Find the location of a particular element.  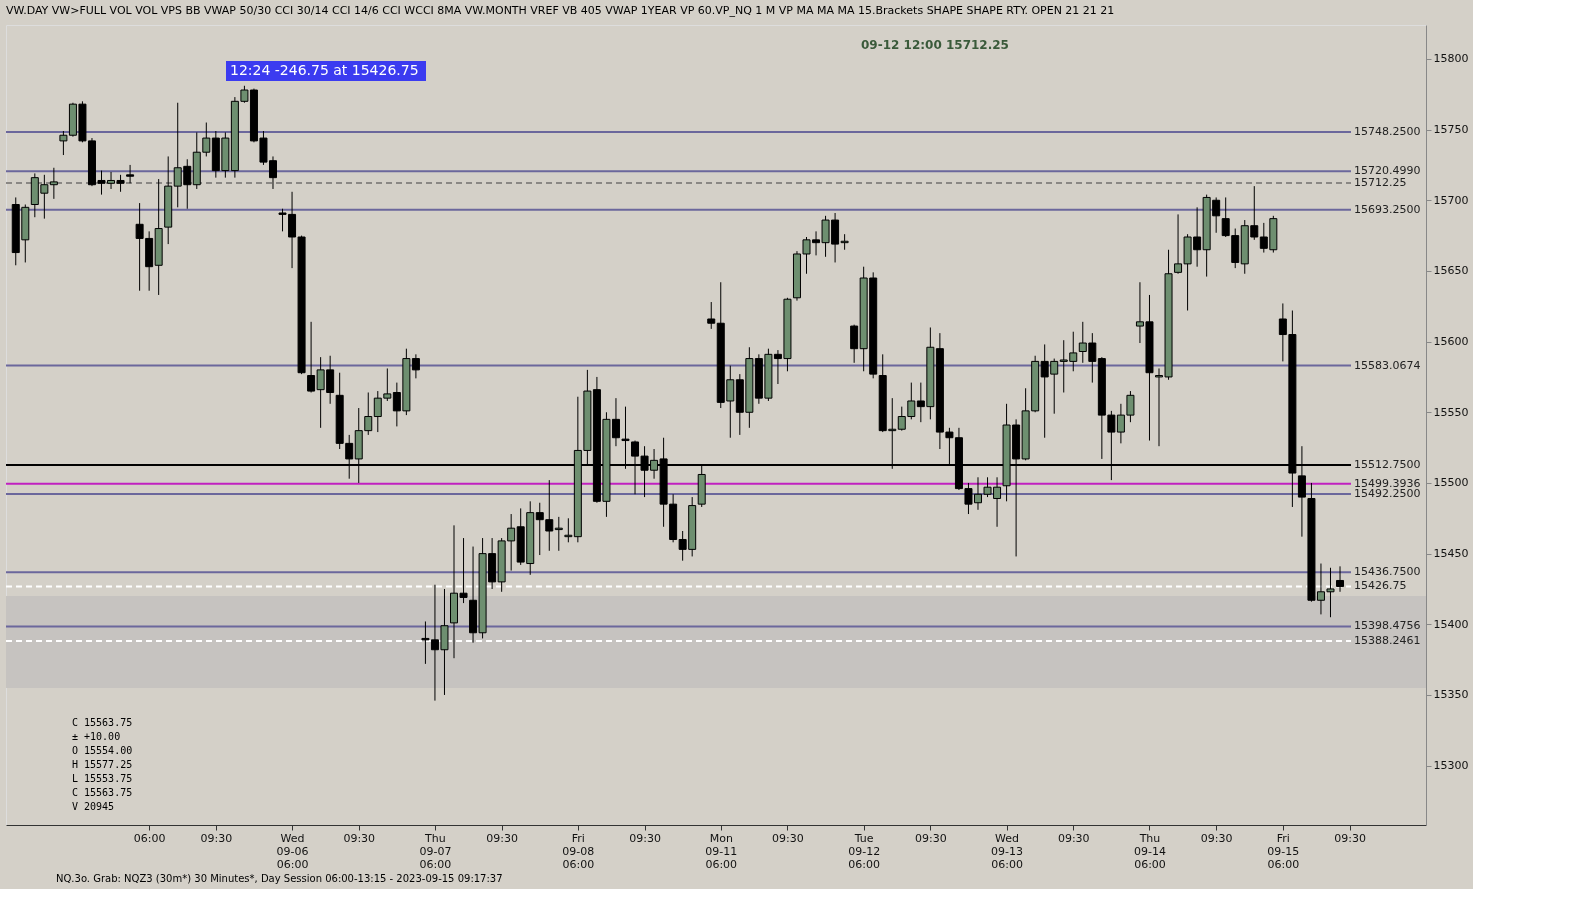

x-tick-label: Fri 09-08 06:00 is located at coordinates (578, 851).